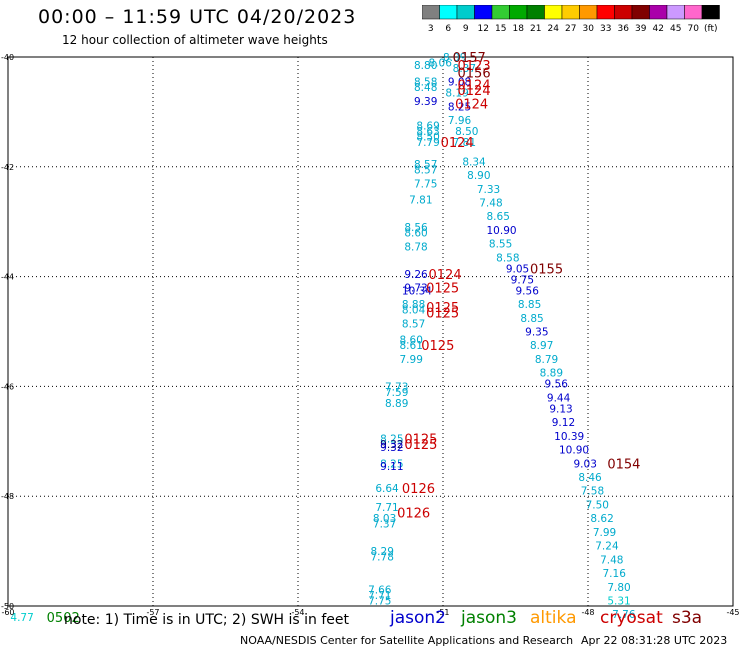 The width and height of the screenshot is (740, 650). I want to click on scale-label: 36, so click(624, 29).